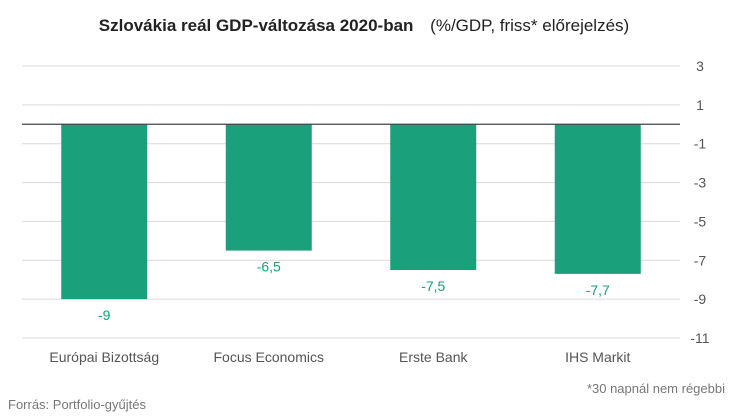  What do you see at coordinates (700, 260) in the screenshot?
I see `y-tick-label: -7` at bounding box center [700, 260].